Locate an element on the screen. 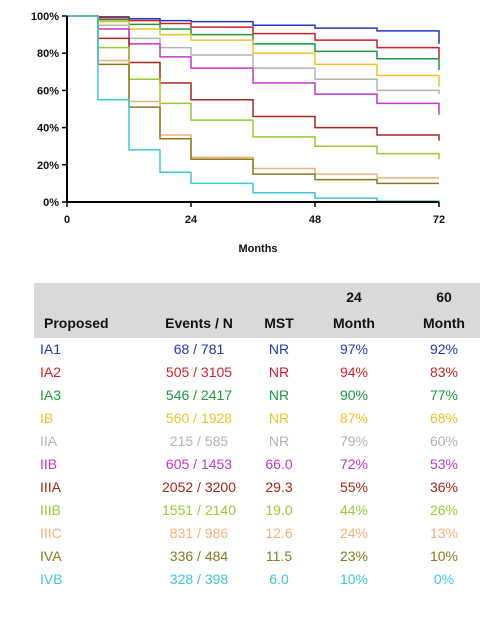  table-row: IIA 215 / 585 NR 79% 60% is located at coordinates (257, 441).